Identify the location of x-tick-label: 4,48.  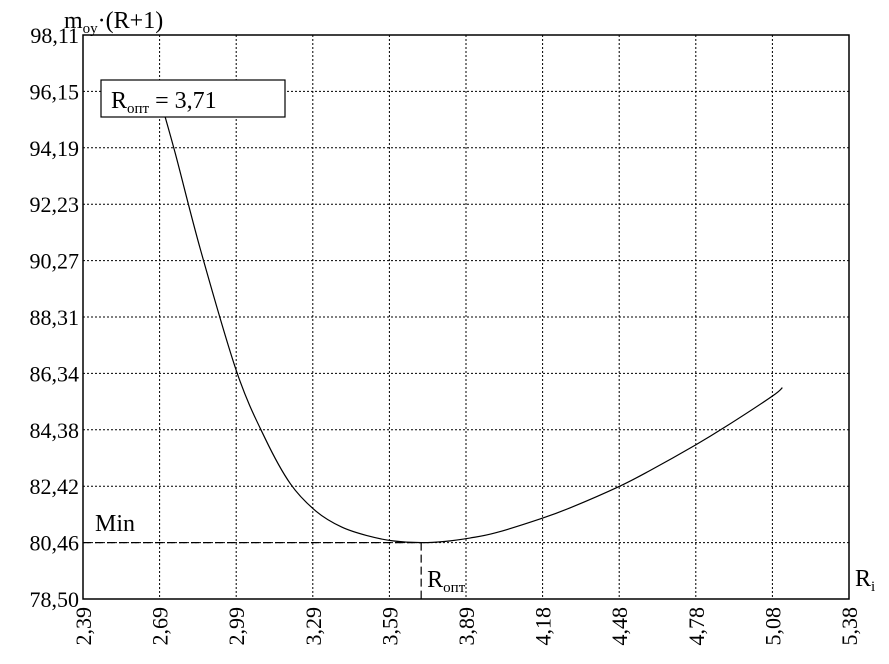
(619, 626).